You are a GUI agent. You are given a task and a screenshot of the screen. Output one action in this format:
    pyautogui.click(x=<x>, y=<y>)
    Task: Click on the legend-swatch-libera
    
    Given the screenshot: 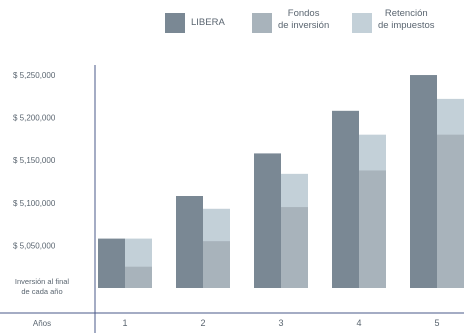 What is the action you would take?
    pyautogui.click(x=175, y=23)
    